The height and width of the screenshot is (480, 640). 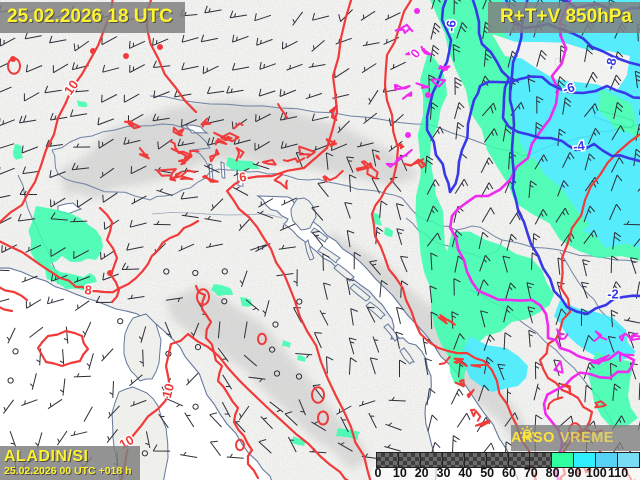 I want to click on colorbar-tick-label: 110, so click(x=618, y=473).